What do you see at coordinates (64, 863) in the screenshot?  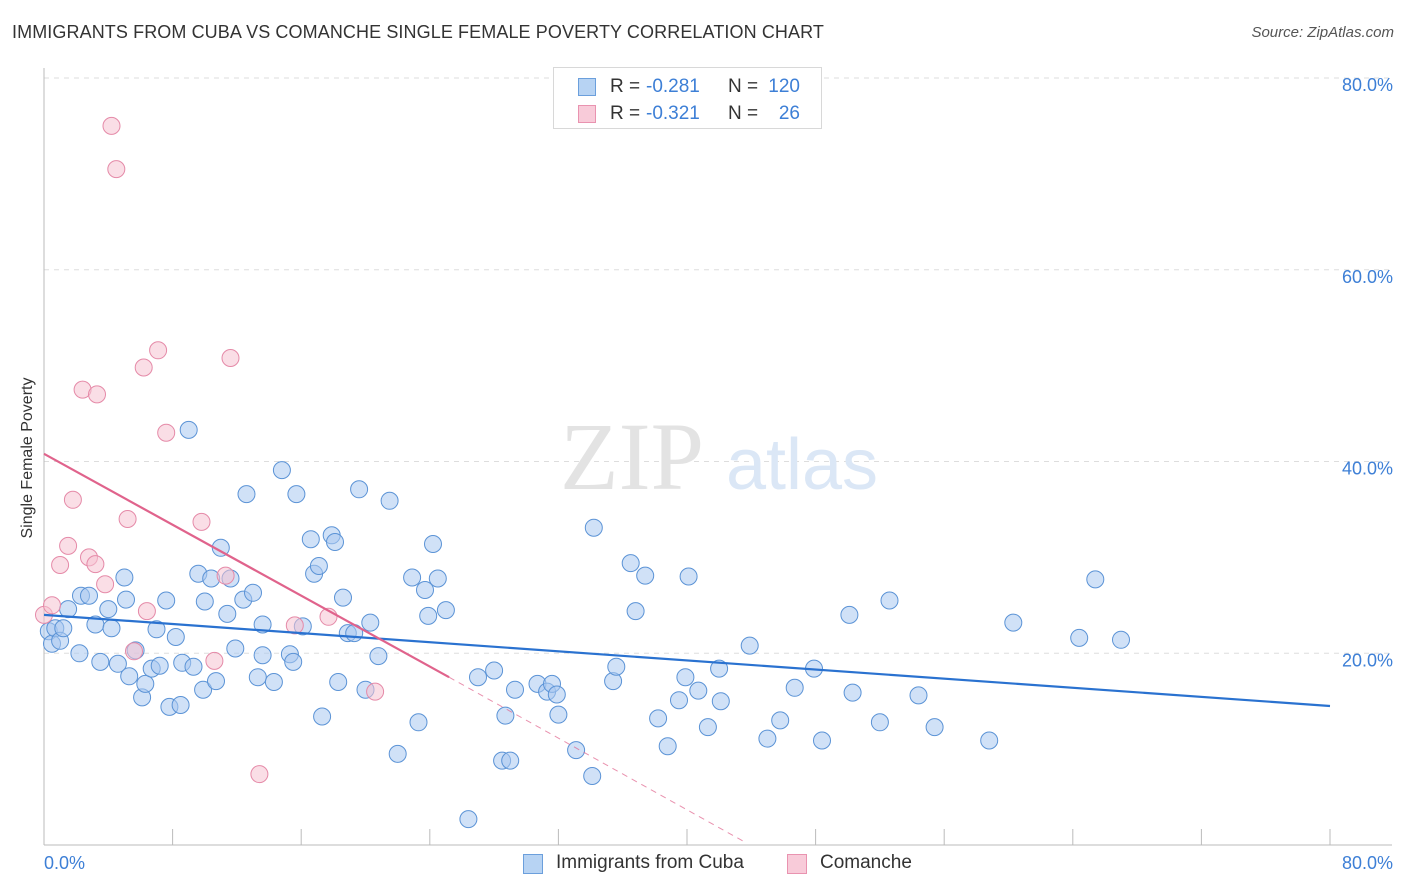 I see `x-tick-label: 0.0%` at bounding box center [64, 863].